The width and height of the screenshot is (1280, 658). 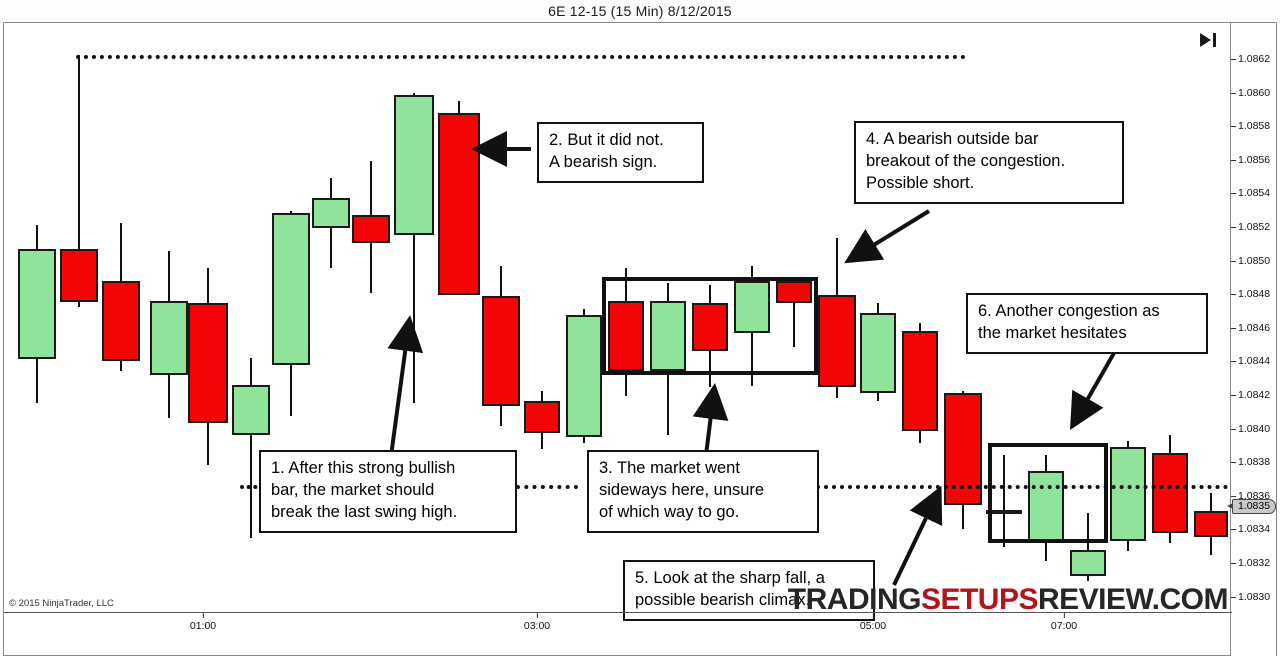 I want to click on price-tick: 1.0852, so click(x=1254, y=227).